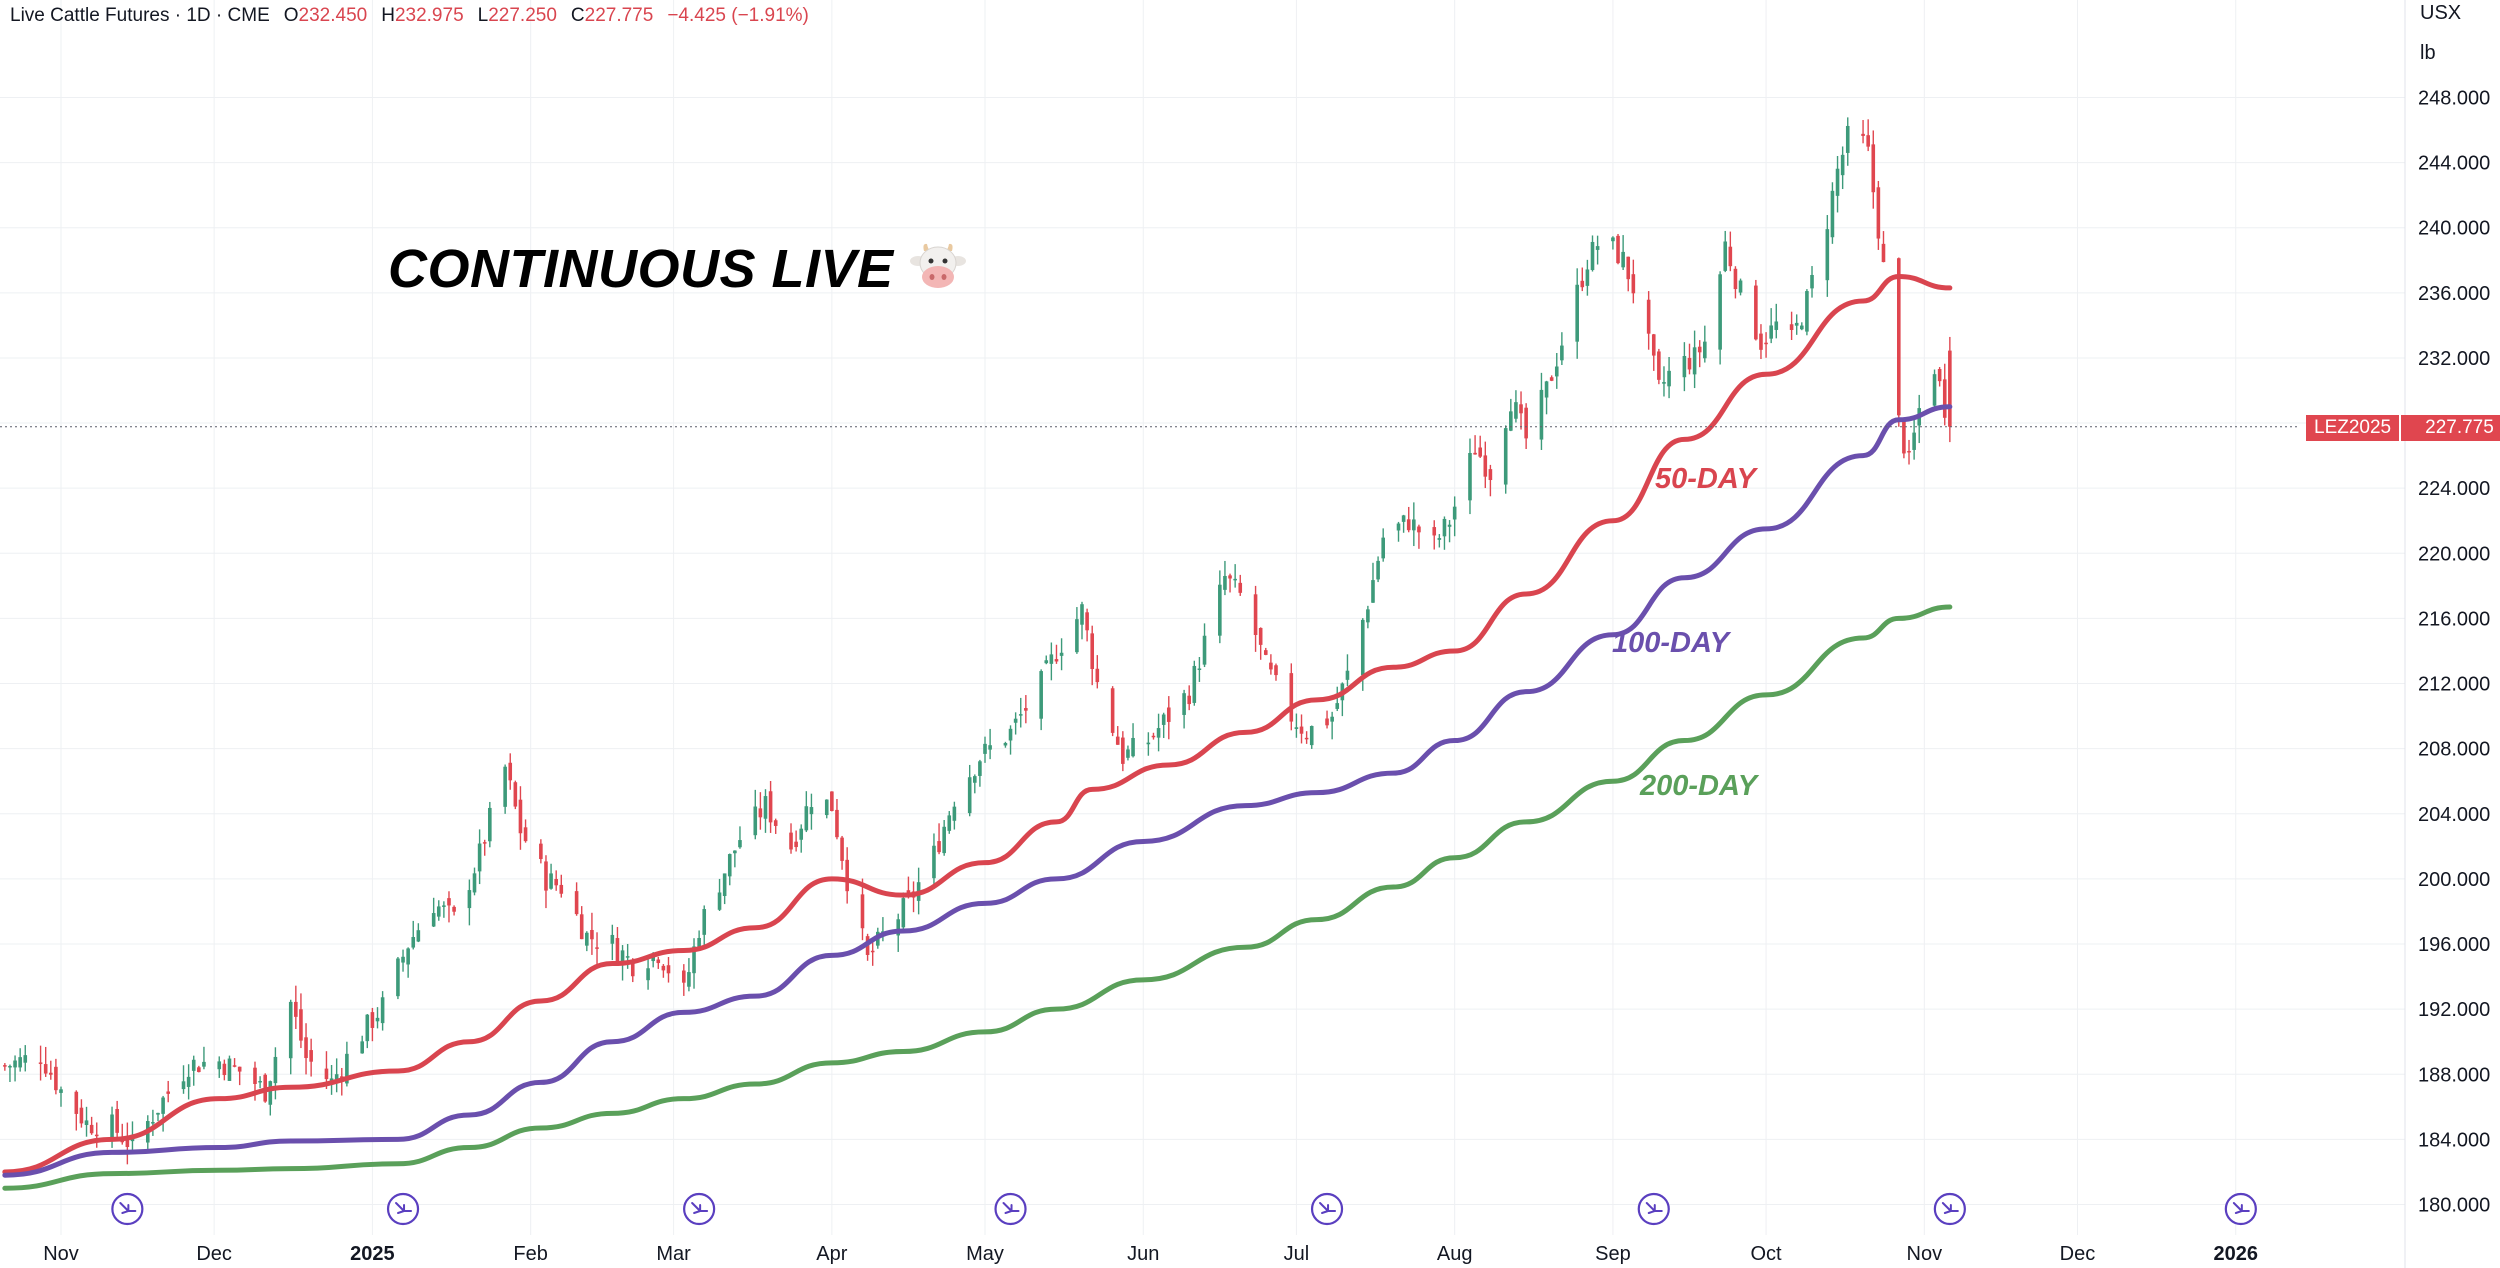 Image resolution: width=2500 pixels, height=1268 pixels. Describe the element at coordinates (2441, 13) in the screenshot. I see `currency-label: USX` at that location.